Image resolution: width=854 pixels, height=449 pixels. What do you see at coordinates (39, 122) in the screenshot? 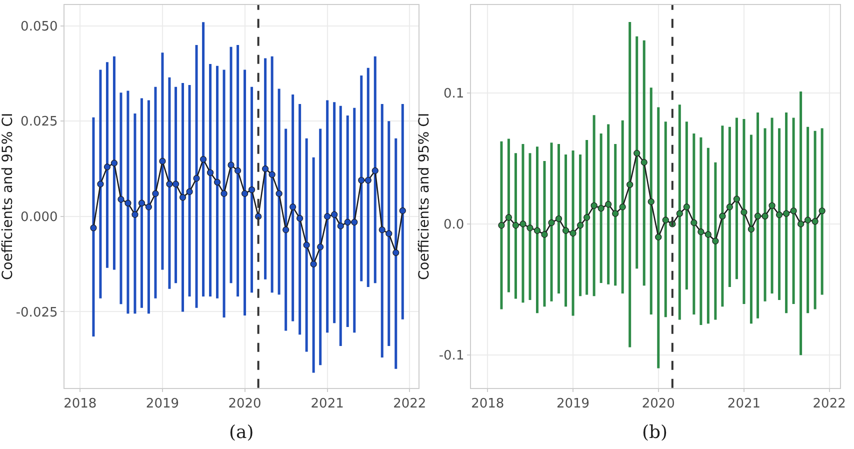
I see `y-tick-label: 0.025` at bounding box center [39, 122].